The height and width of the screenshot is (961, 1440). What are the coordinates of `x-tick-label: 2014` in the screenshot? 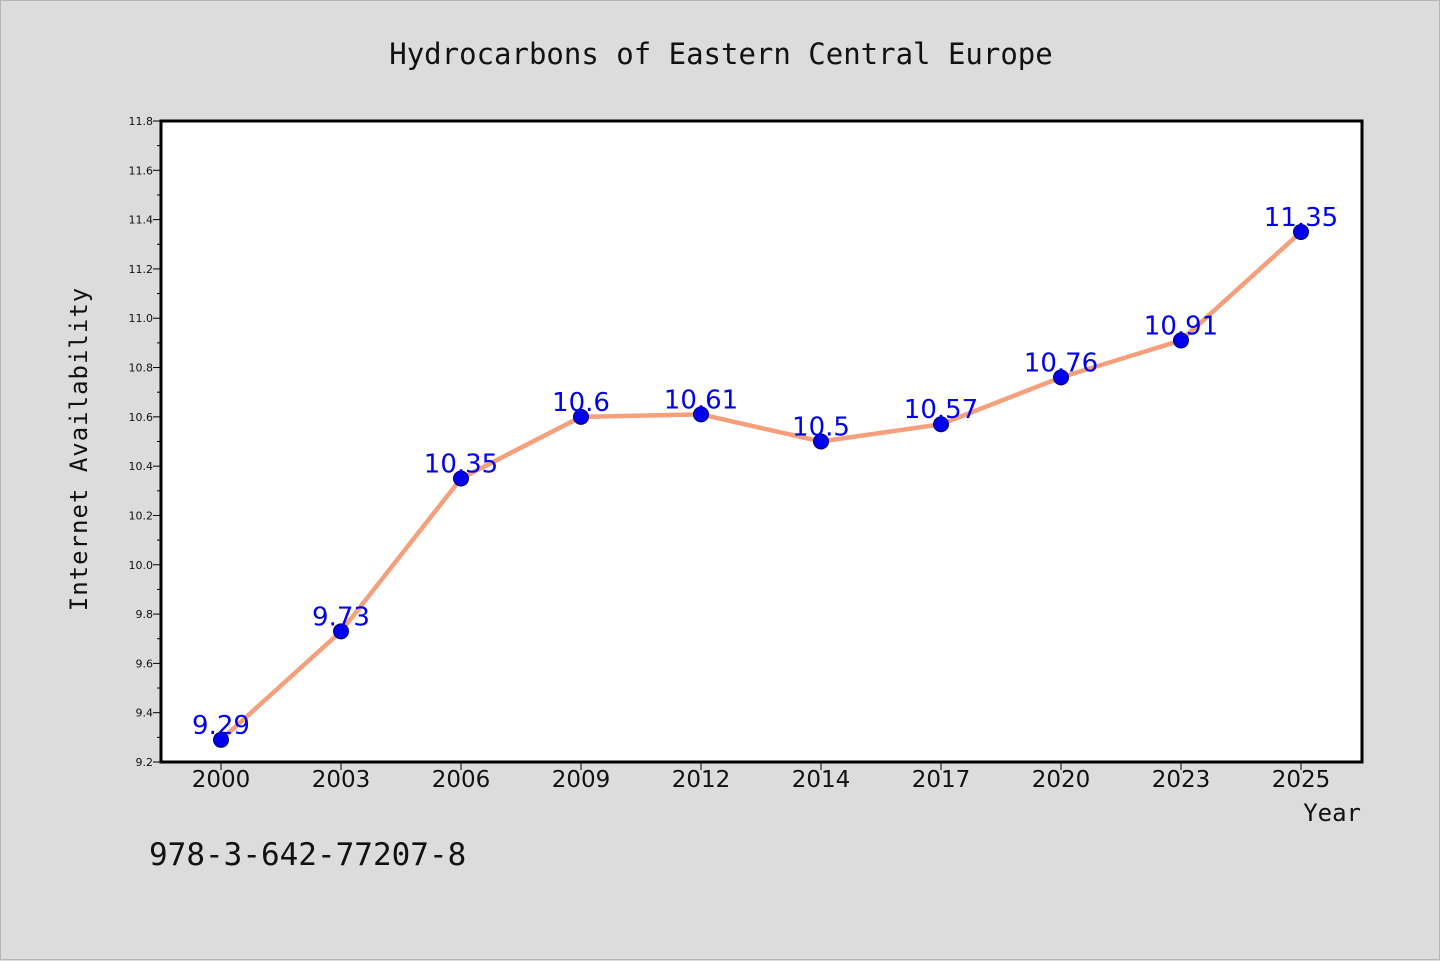 It's located at (821, 780).